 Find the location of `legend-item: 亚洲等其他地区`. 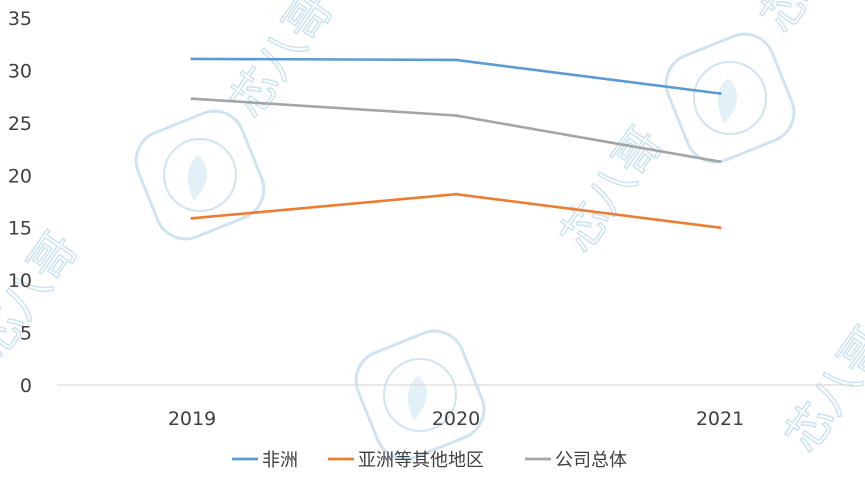

legend-item: 亚洲等其他地区 is located at coordinates (406, 460).